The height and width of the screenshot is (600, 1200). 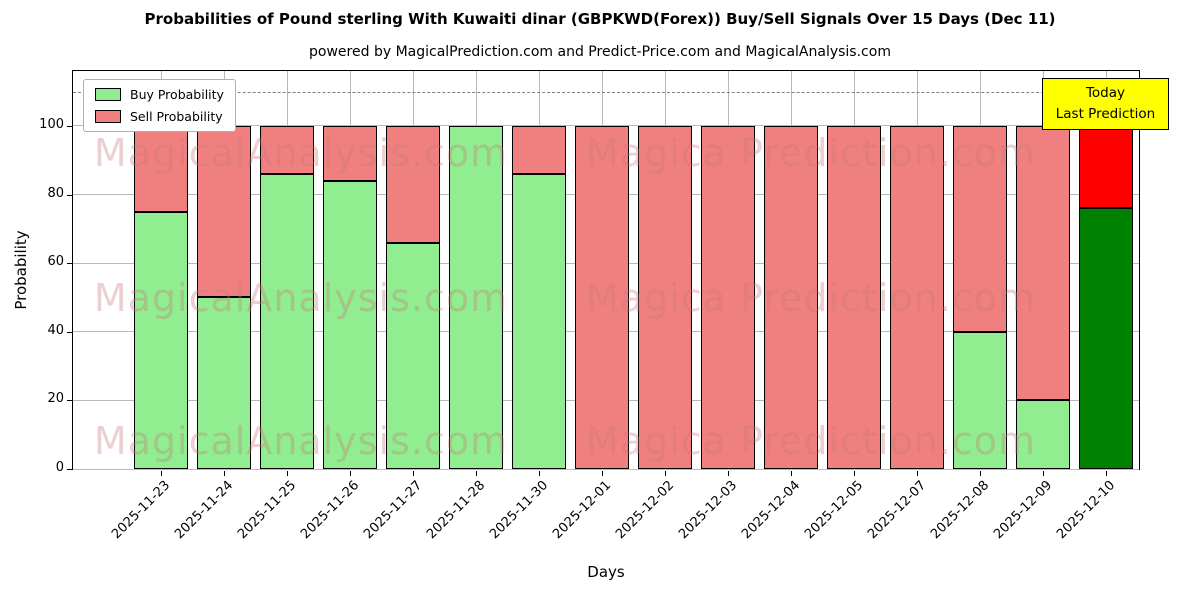 What do you see at coordinates (267, 510) in the screenshot?
I see `x-tick-label: 2025-11-25` at bounding box center [267, 510].